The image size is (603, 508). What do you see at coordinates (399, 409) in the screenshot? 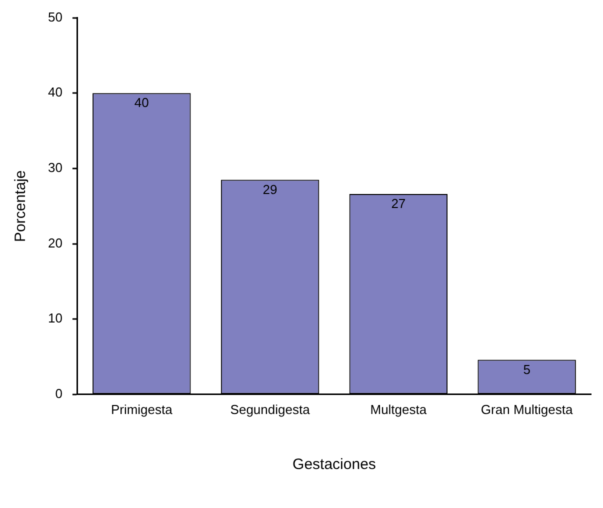
I see `x-tick-label: Multgesta` at bounding box center [399, 409].